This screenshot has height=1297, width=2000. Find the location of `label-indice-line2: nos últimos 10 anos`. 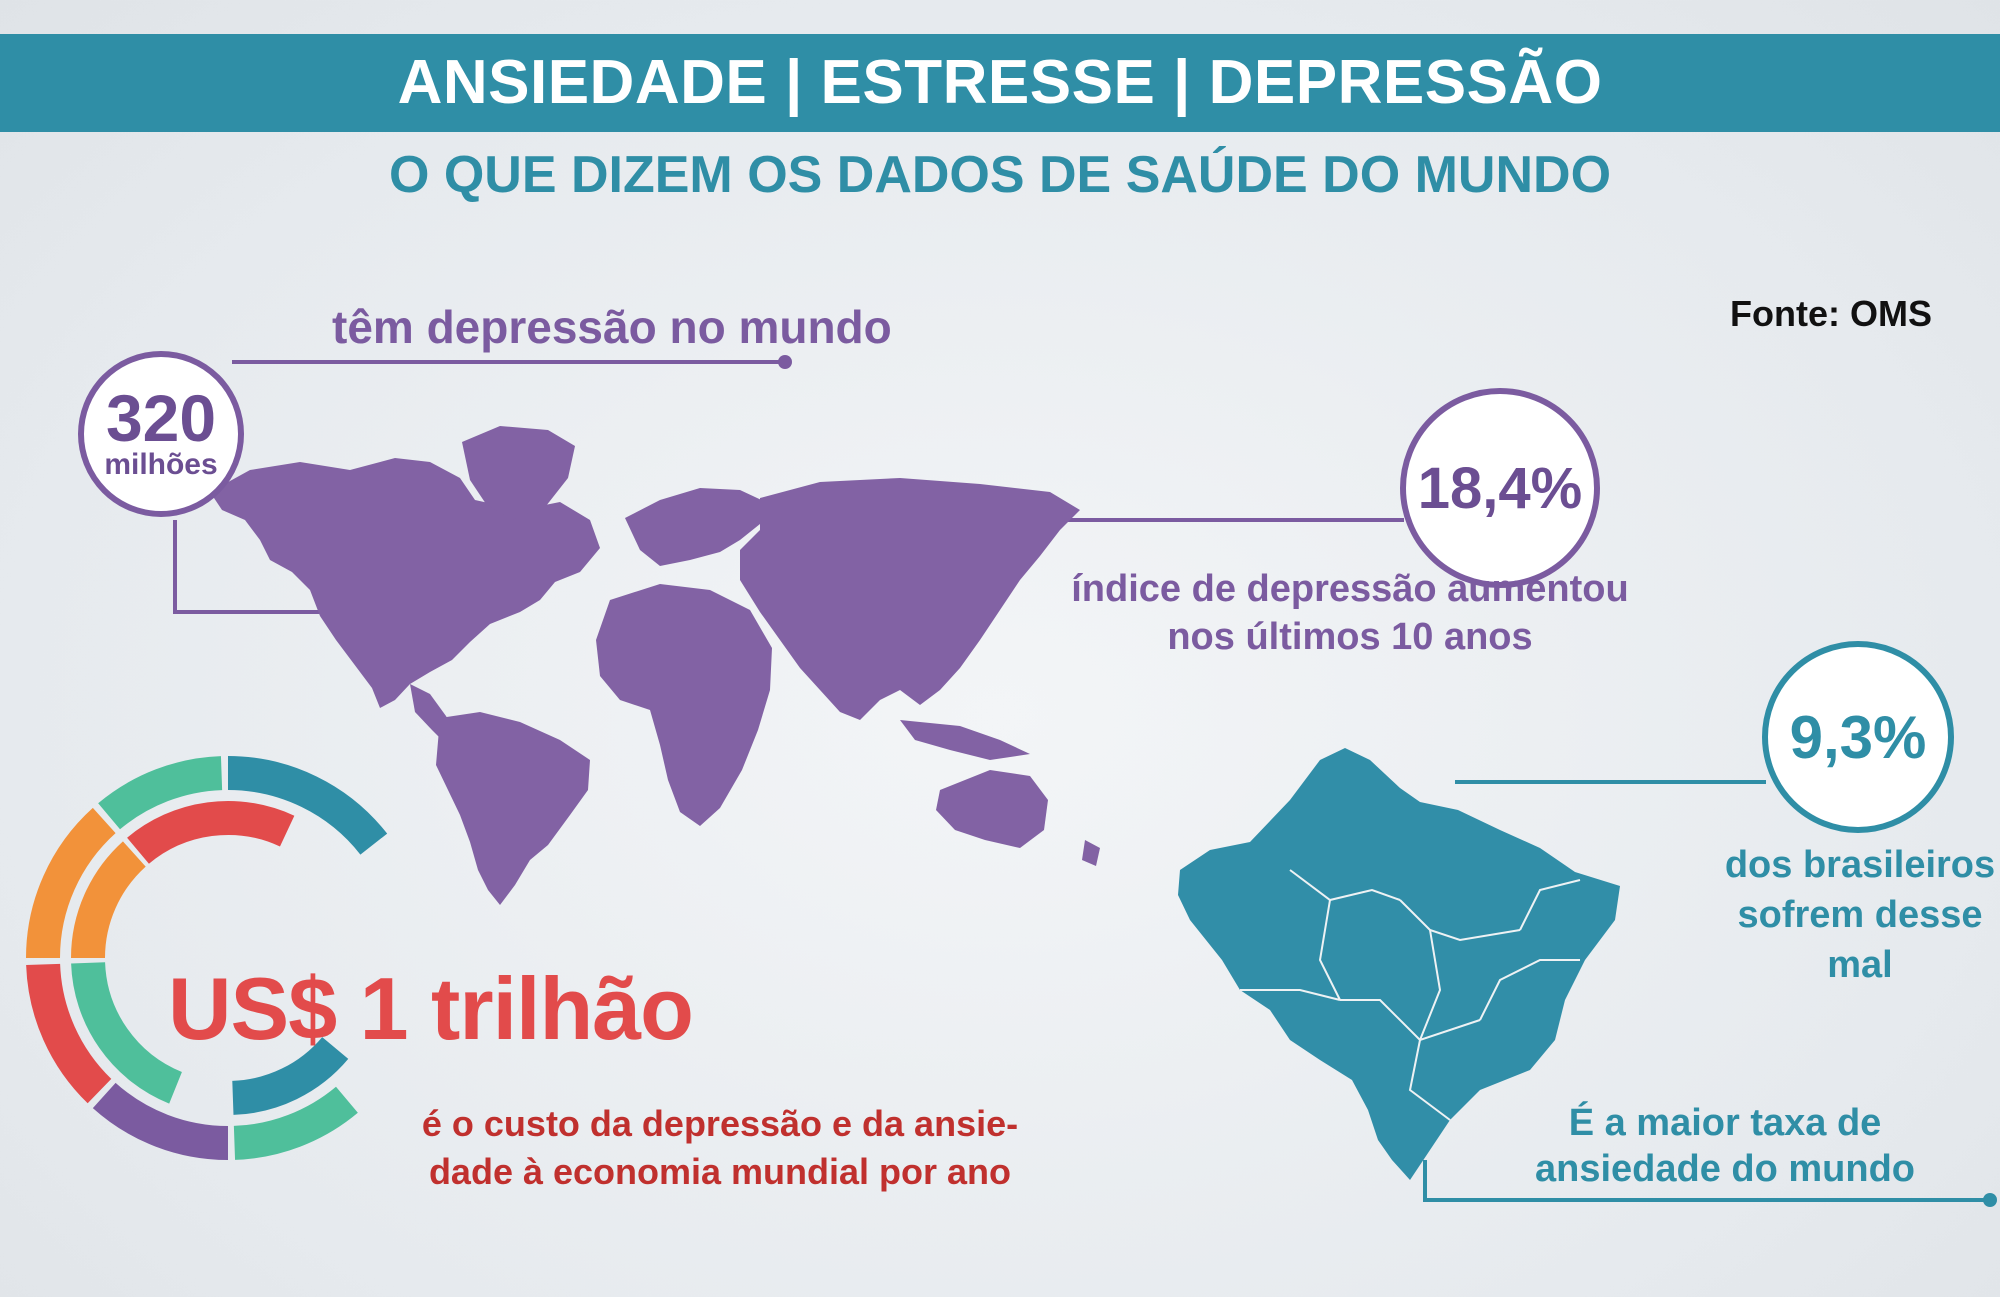

label-indice-line2: nos últimos 10 anos is located at coordinates (1350, 637).